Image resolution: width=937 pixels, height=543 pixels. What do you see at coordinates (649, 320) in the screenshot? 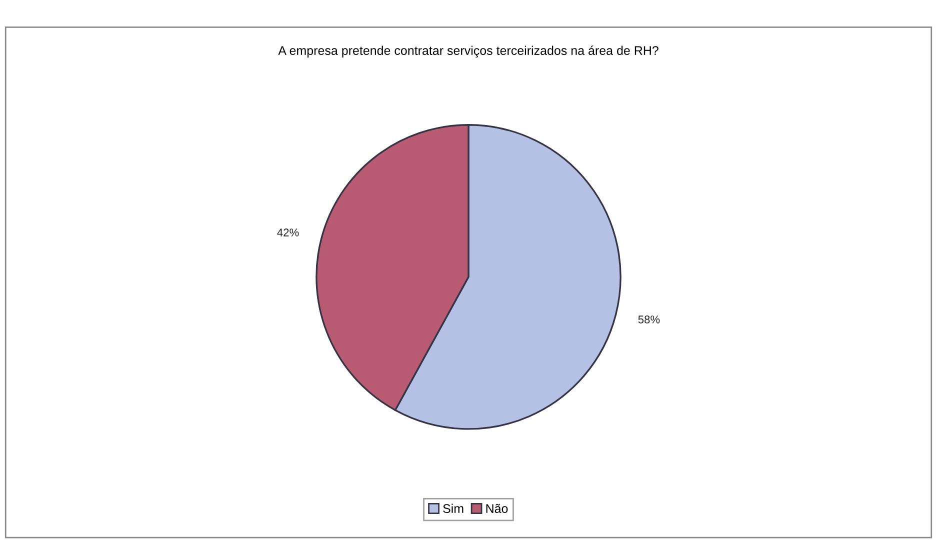
I see `data-label: 58%` at bounding box center [649, 320].